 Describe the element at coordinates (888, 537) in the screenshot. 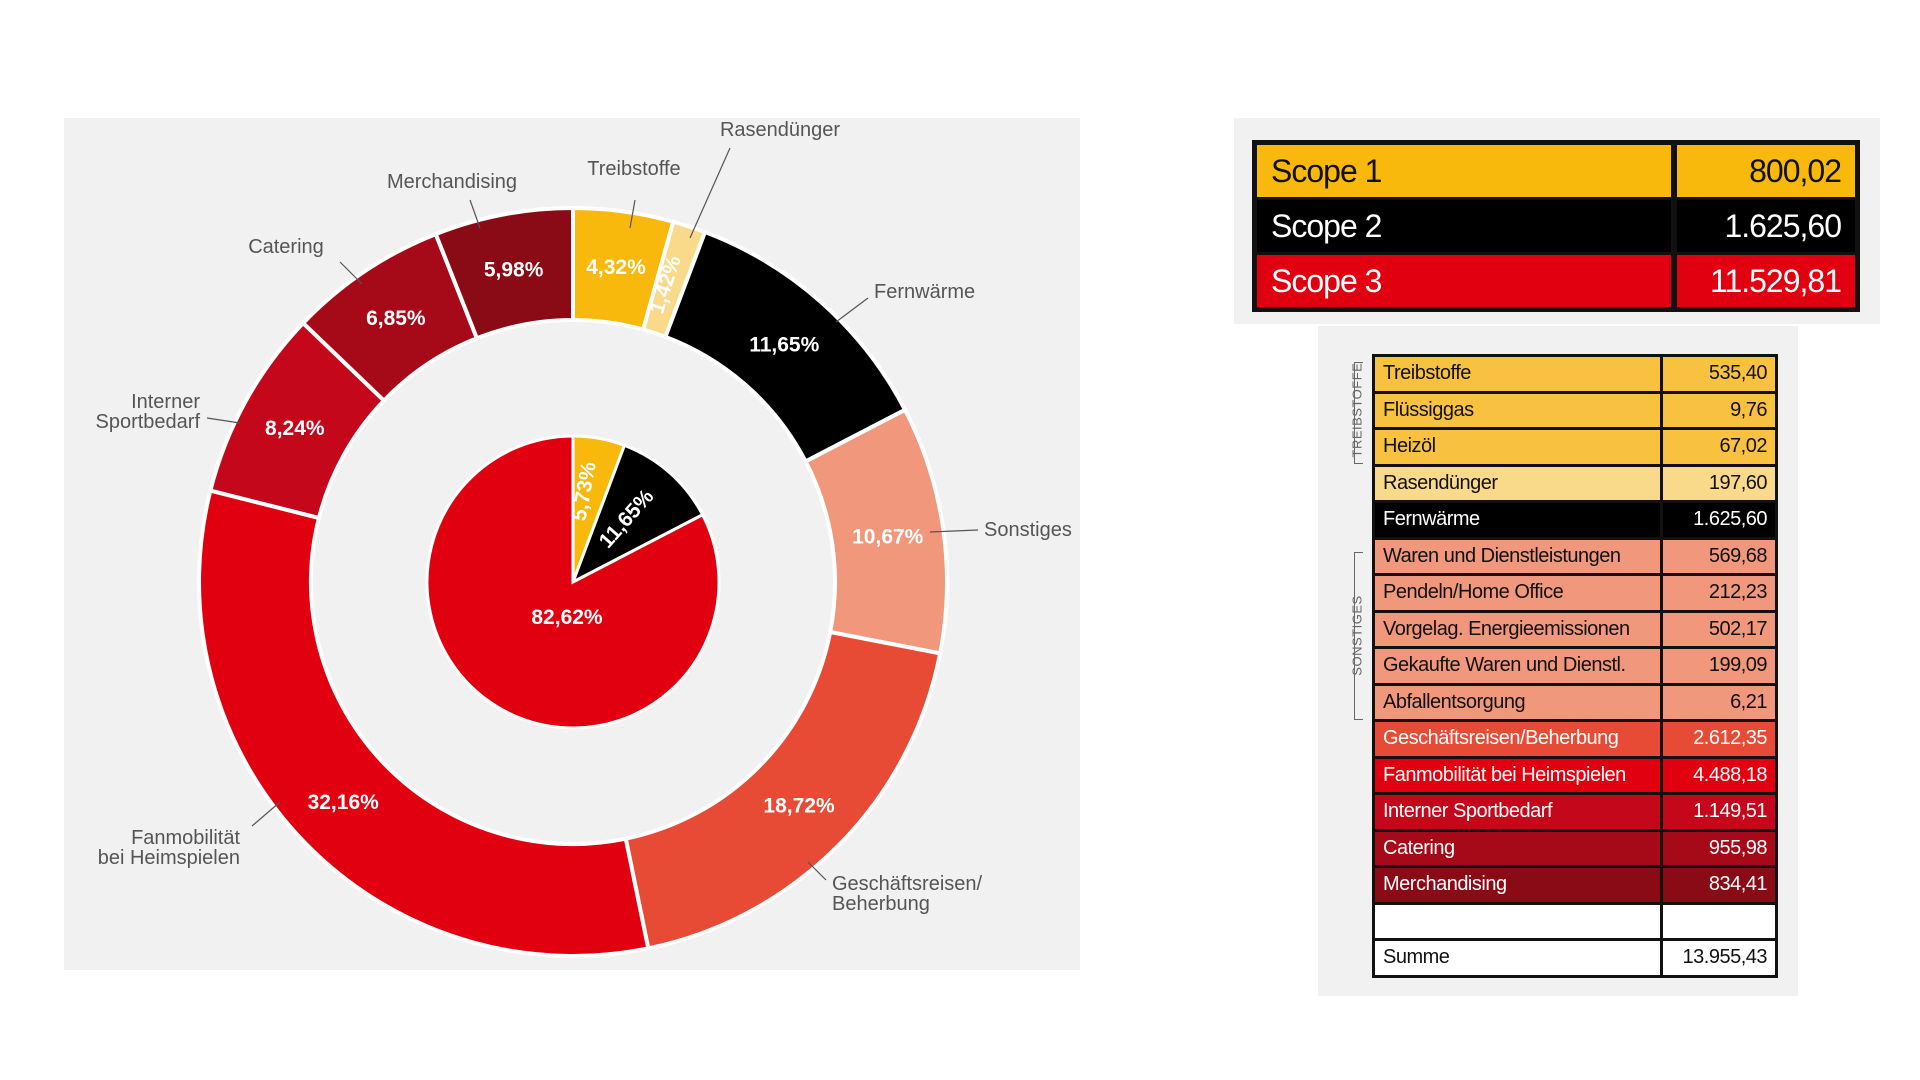

I see `outer-slice-label-3: 10,67%` at that location.